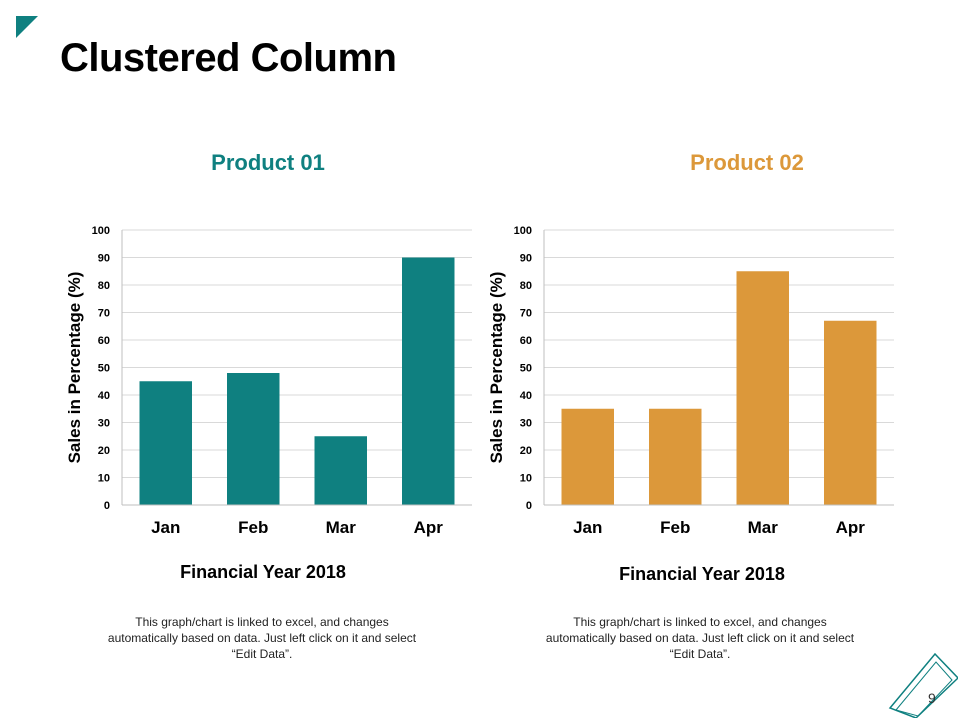 The image size is (960, 720). I want to click on page-number: 9, so click(932, 698).